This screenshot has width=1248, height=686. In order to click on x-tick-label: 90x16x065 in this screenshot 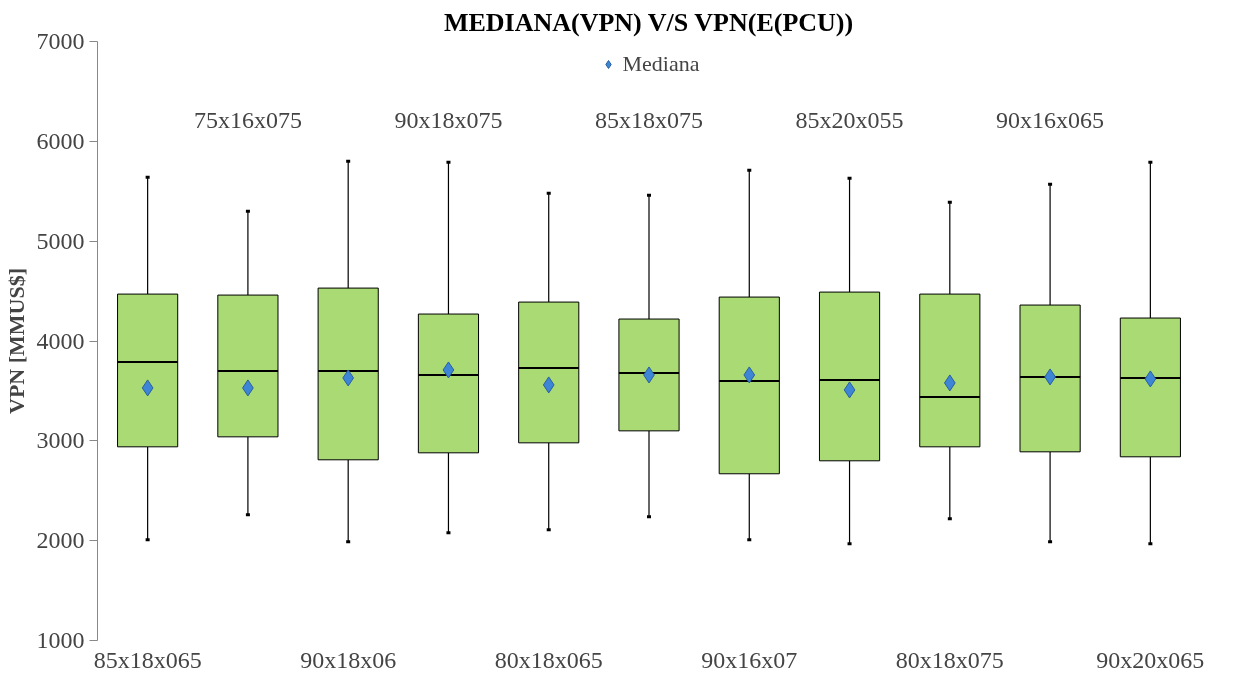, I will do `click(1050, 119)`.